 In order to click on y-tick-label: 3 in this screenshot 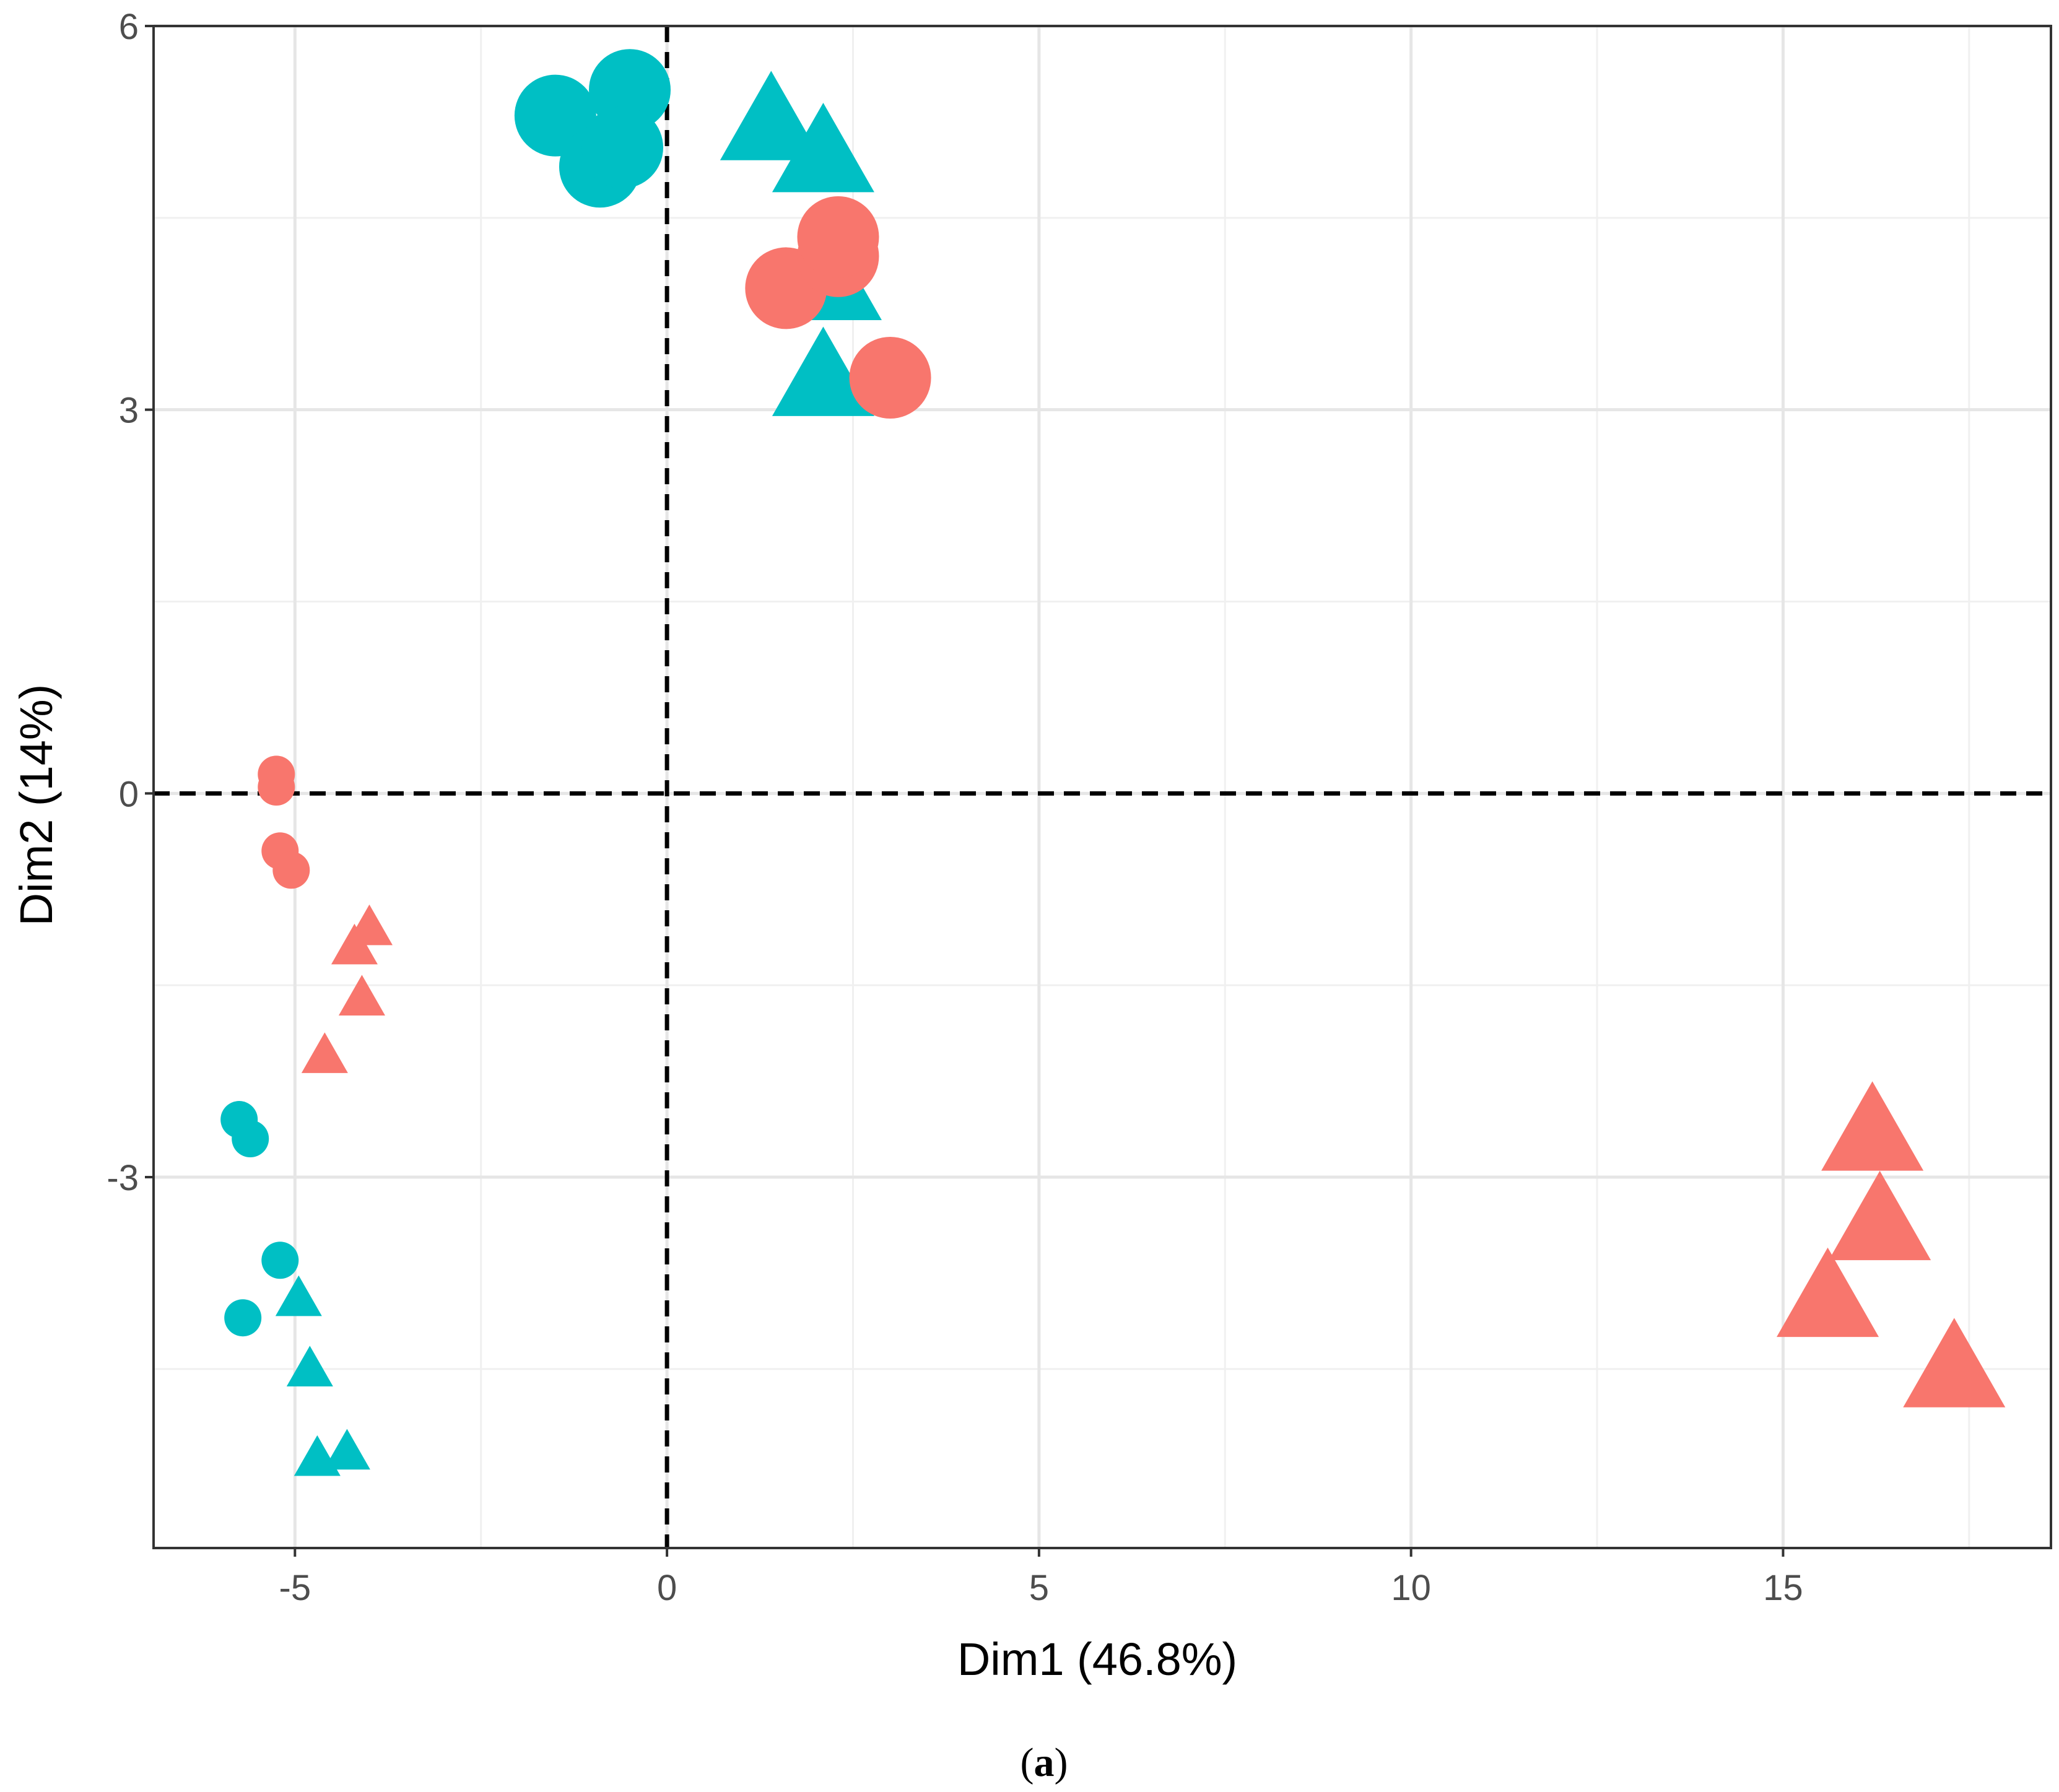, I will do `click(129, 411)`.